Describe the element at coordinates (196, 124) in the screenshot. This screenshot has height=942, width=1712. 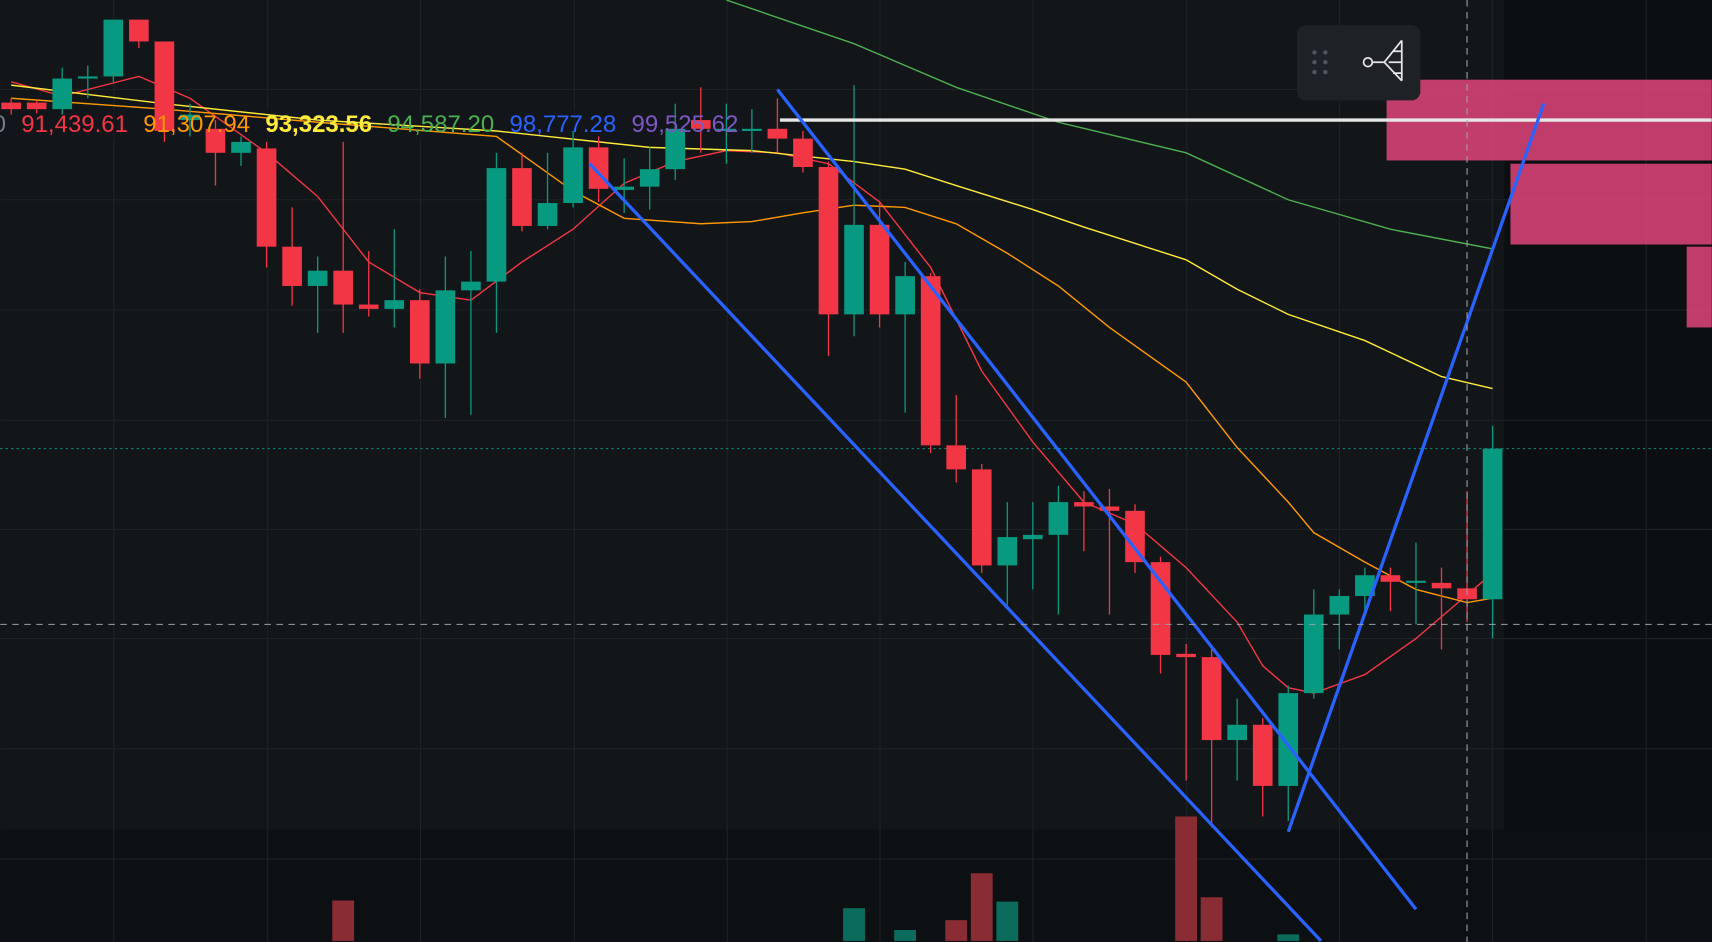
I see `ma-value-label: 91,307.94` at that location.